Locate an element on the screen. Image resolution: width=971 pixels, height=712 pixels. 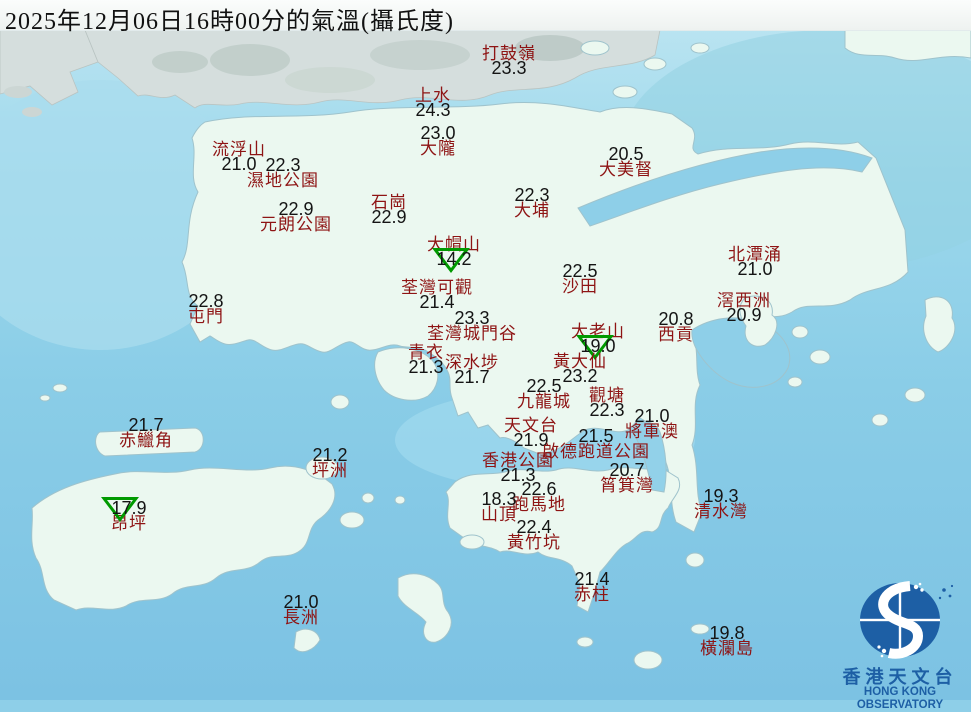
station-label: 上水 24.3 is located at coordinates (433, 103).